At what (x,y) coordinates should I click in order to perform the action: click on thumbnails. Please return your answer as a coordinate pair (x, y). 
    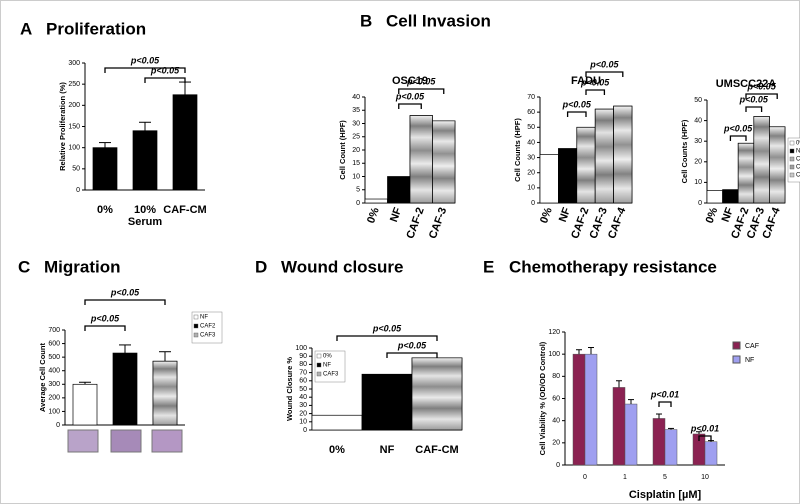
    Looking at the image, I should click on (125, 441).